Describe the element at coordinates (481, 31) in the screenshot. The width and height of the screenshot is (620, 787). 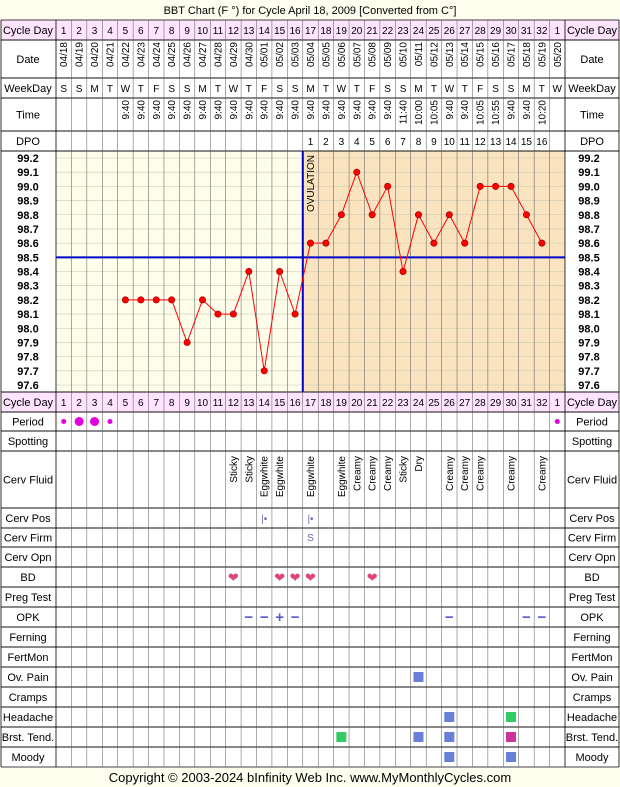
I see `cycle-day-number: 28` at that location.